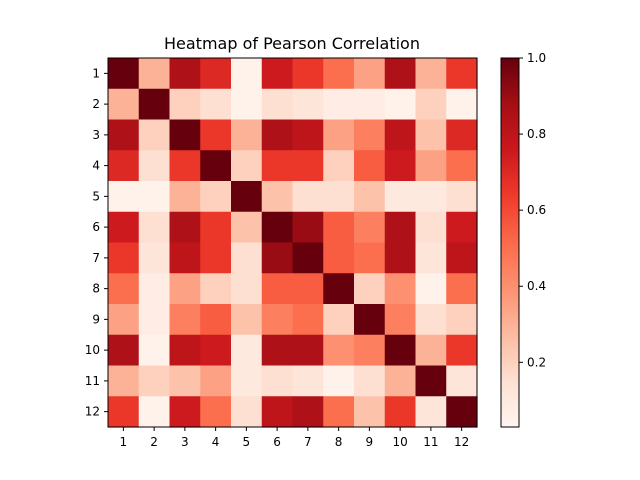  I want to click on x-axis: 1 2 3 4 5 6 7 8 9 10 11 12, so click(294, 438).